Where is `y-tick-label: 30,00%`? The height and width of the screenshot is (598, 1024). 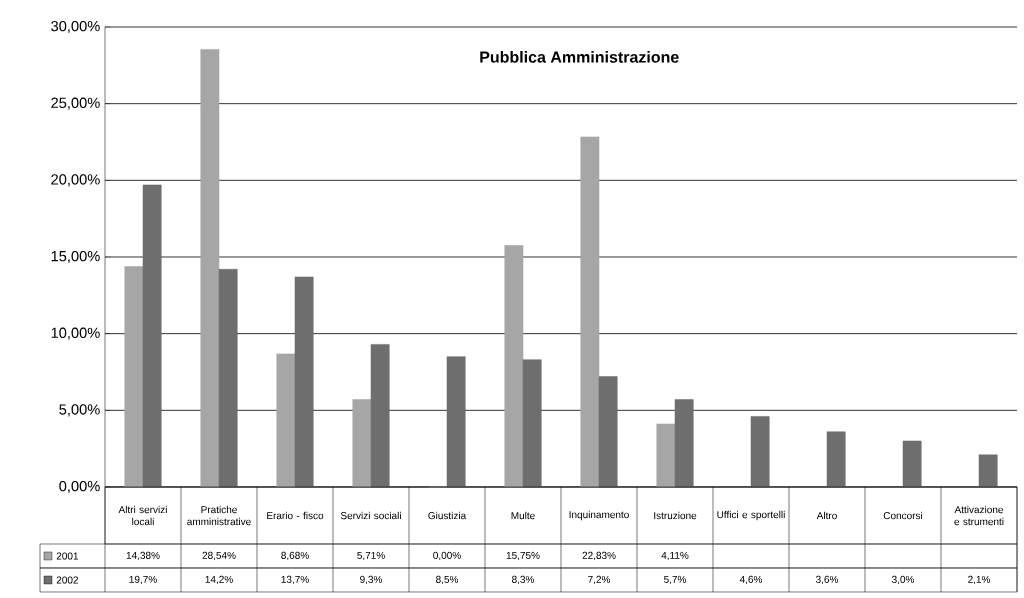 y-tick-label: 30,00% is located at coordinates (75, 27).